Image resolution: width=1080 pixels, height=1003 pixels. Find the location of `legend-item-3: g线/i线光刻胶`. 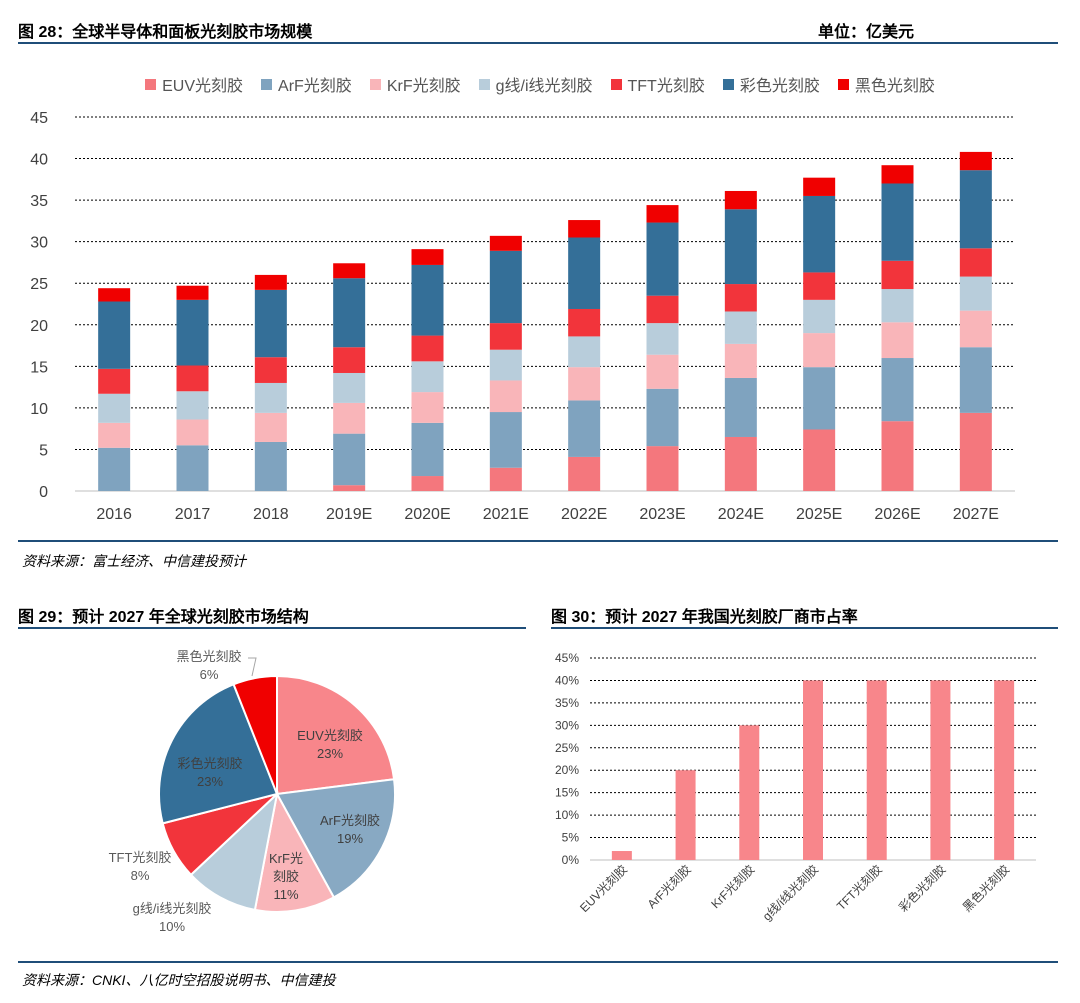

legend-item-3: g线/i线光刻胶 is located at coordinates (535, 84).